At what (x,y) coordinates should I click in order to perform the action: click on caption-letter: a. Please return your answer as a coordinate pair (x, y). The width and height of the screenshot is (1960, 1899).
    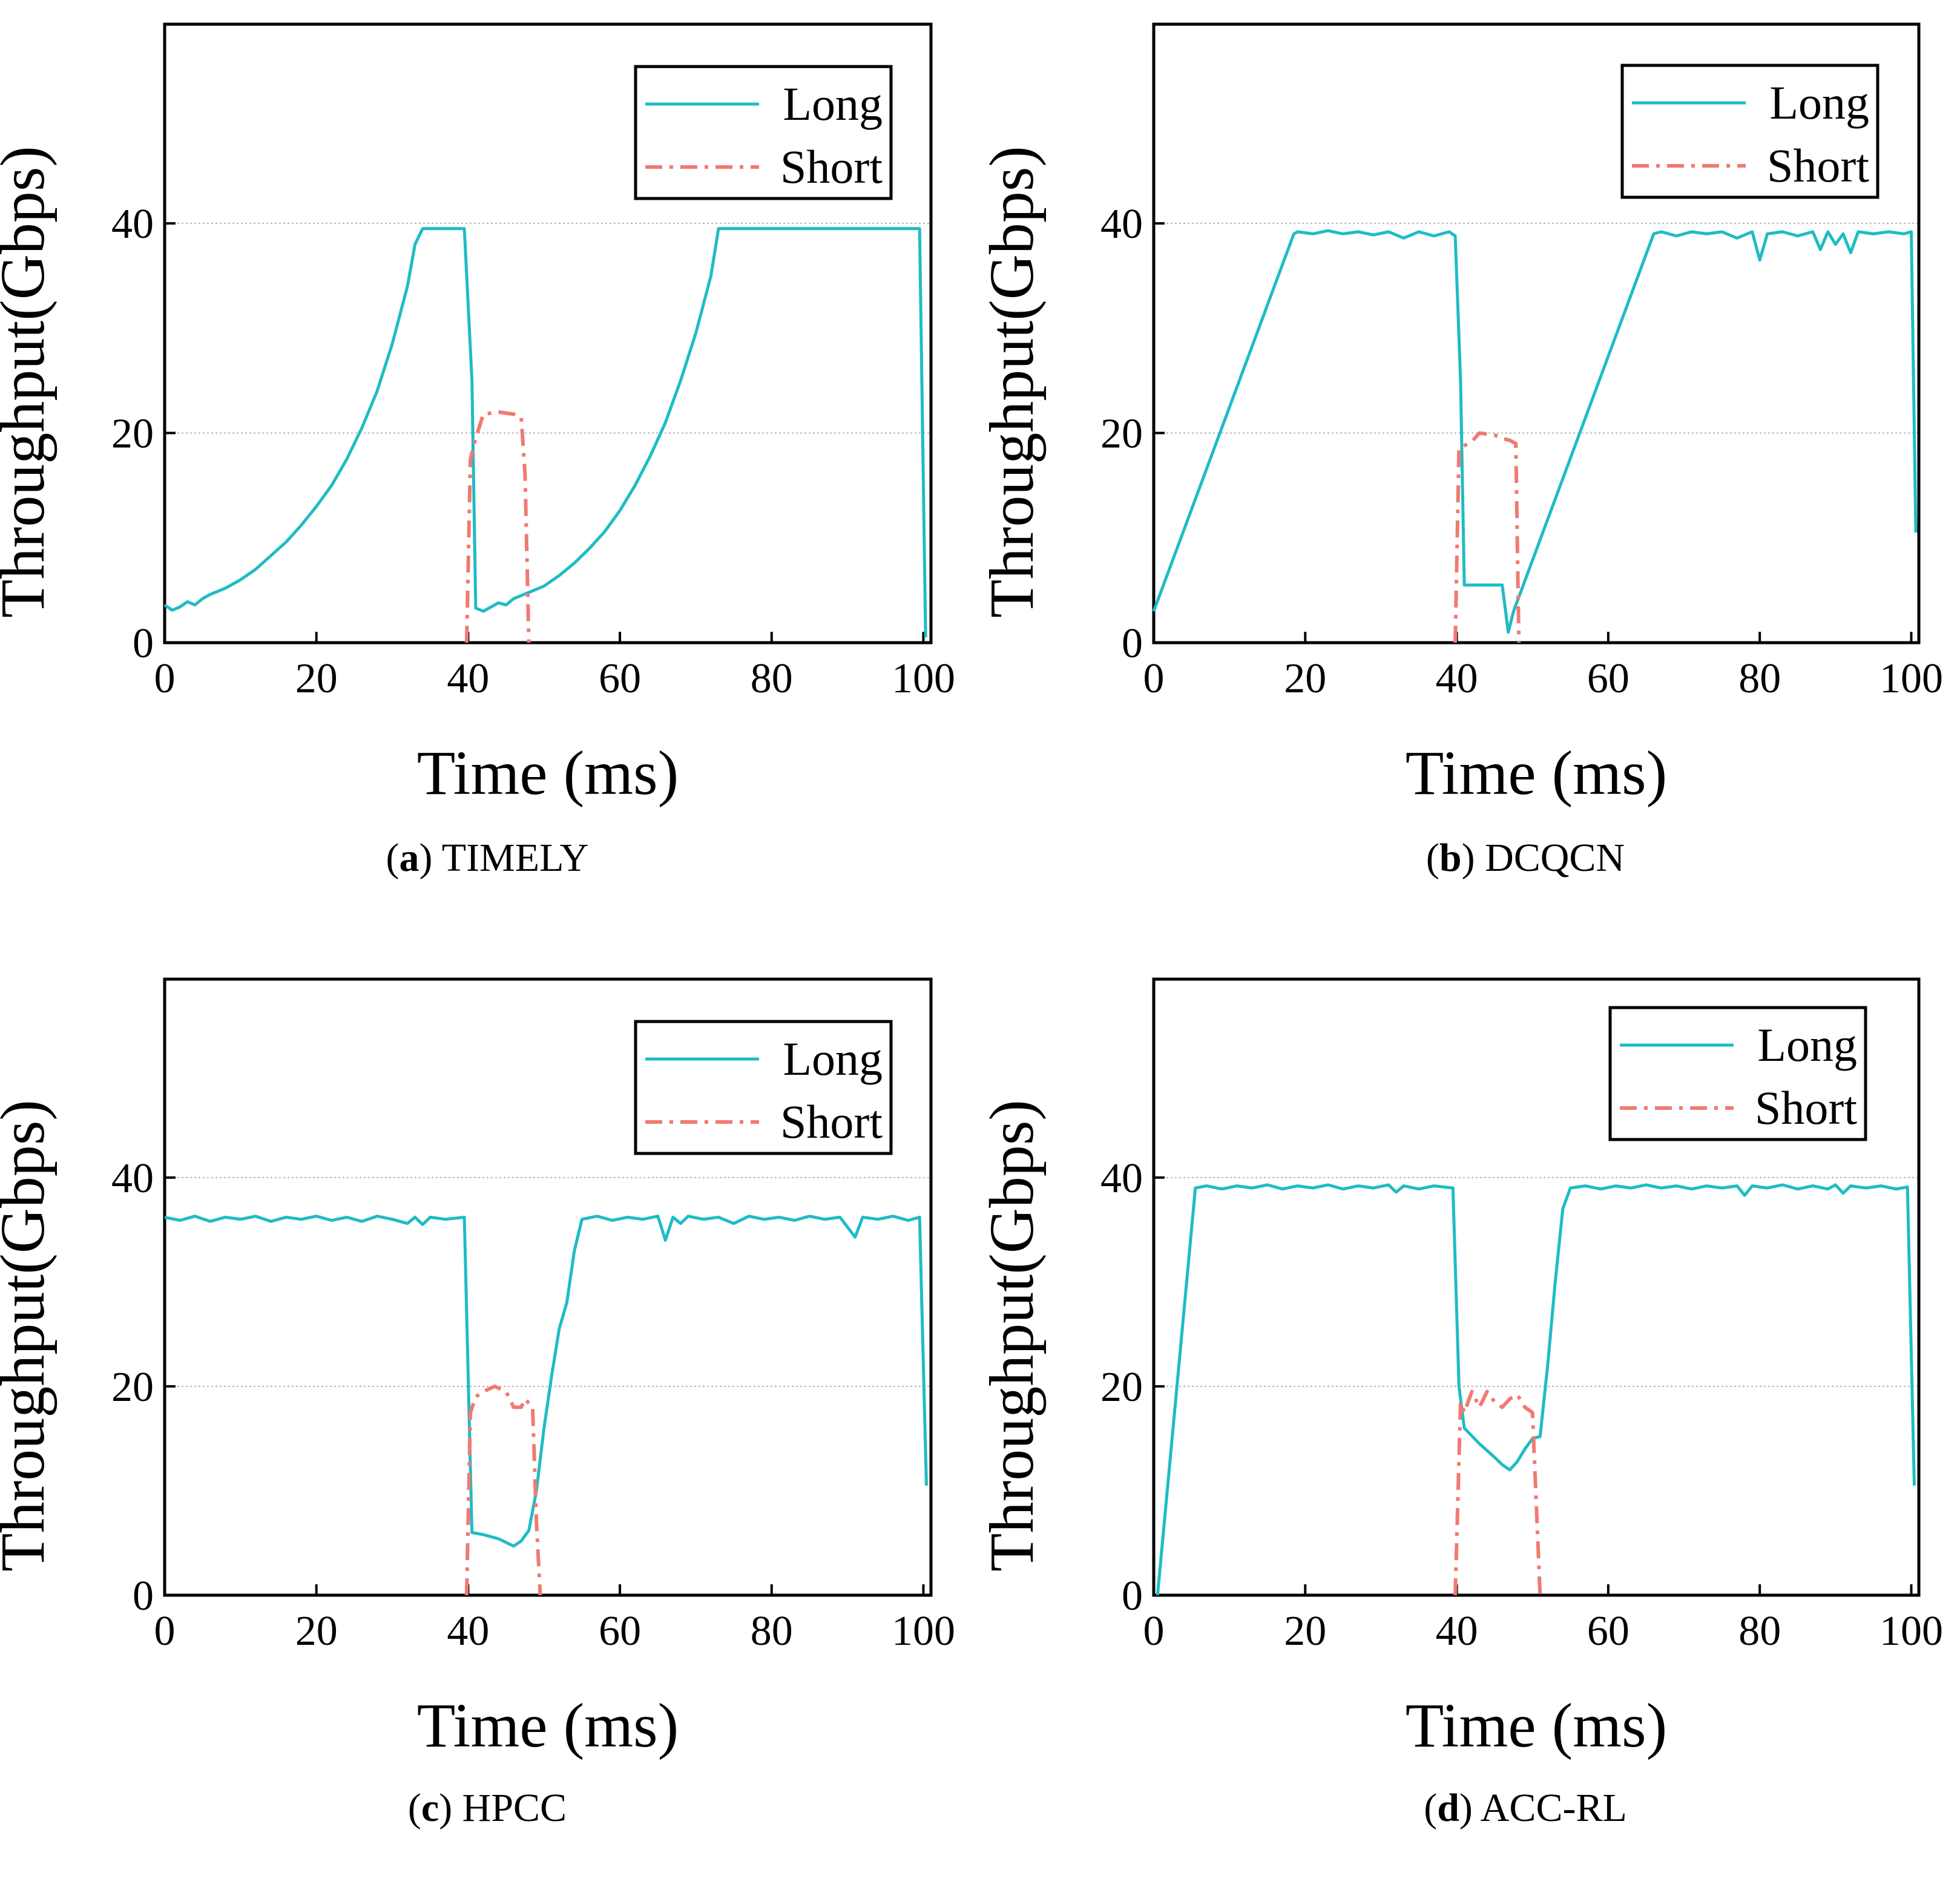
    Looking at the image, I should click on (409, 858).